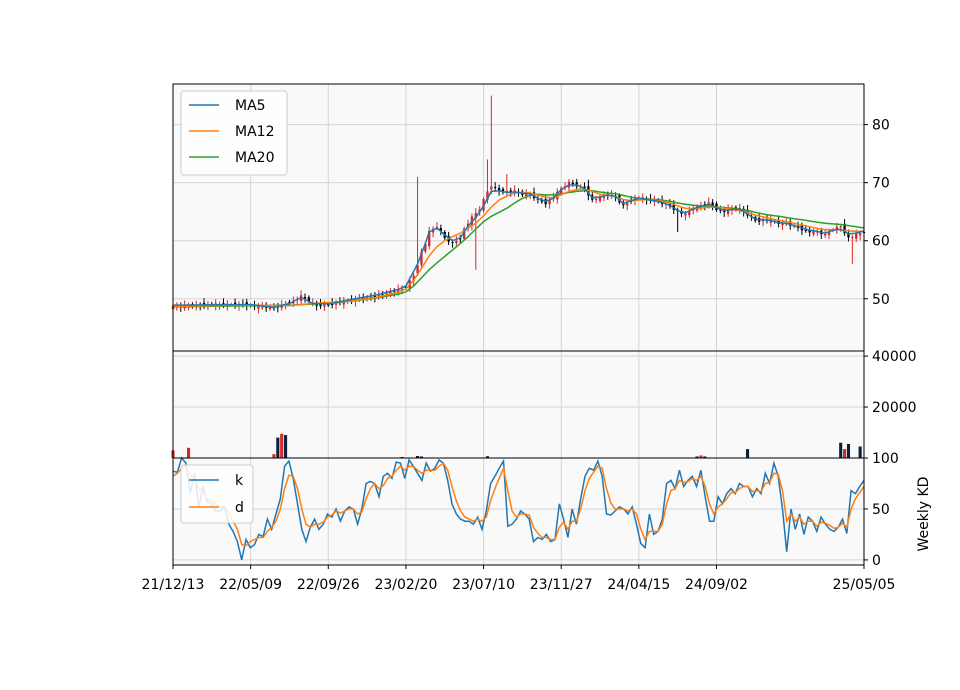 This screenshot has width=960, height=690. What do you see at coordinates (881, 242) in the screenshot?
I see `y-tick-label-1: 60` at bounding box center [881, 242].